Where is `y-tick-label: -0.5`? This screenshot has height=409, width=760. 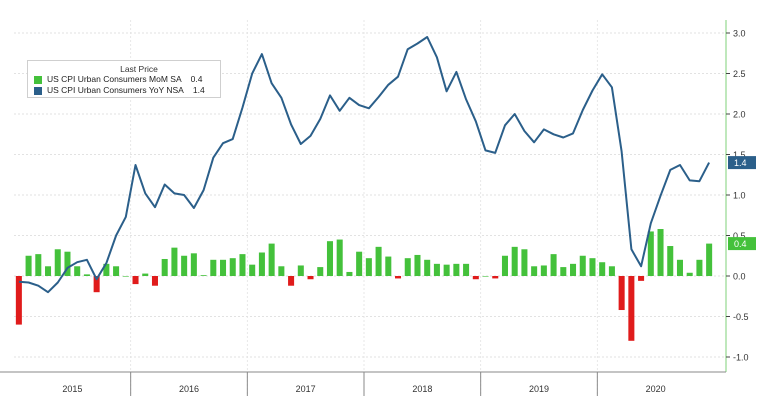
y-tick-label: -0.5 is located at coordinates (741, 317).